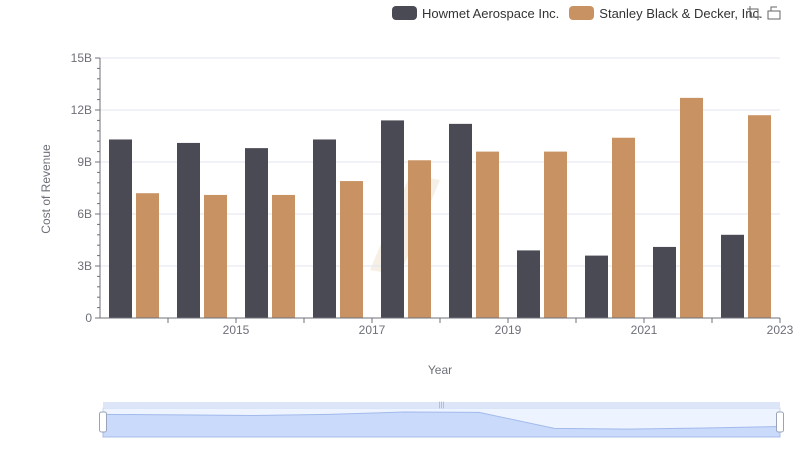  I want to click on slider-grip: |||, so click(442, 405).